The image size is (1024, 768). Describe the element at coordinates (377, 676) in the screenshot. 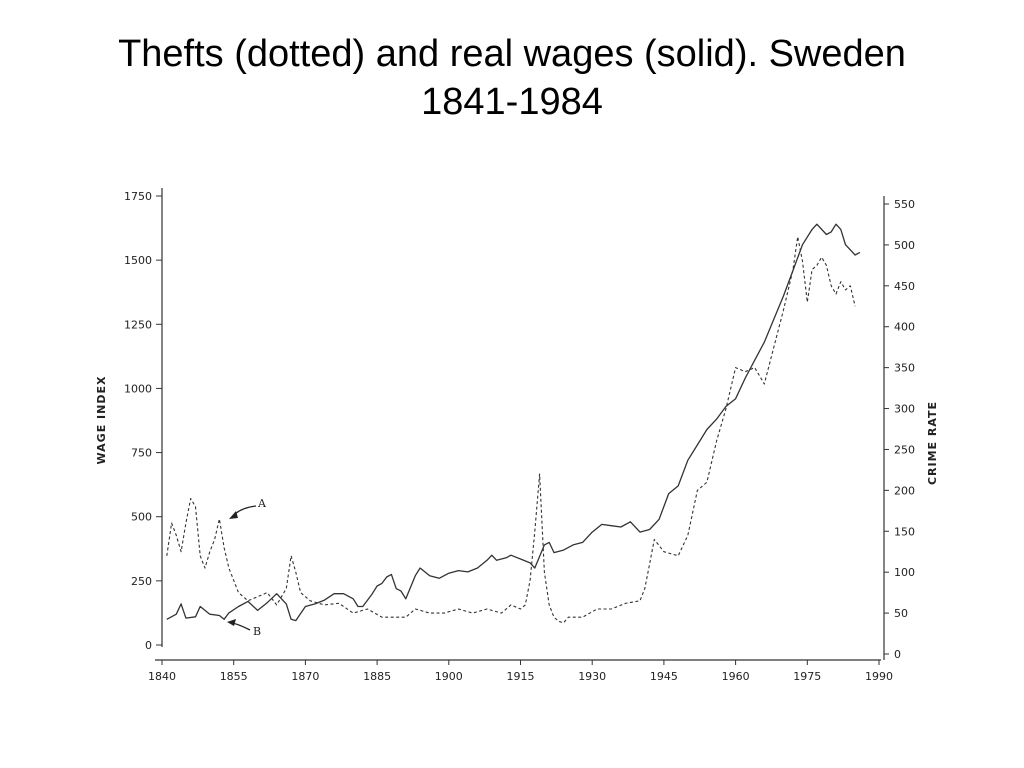

I see `x-axis-tick-label: 1885` at that location.